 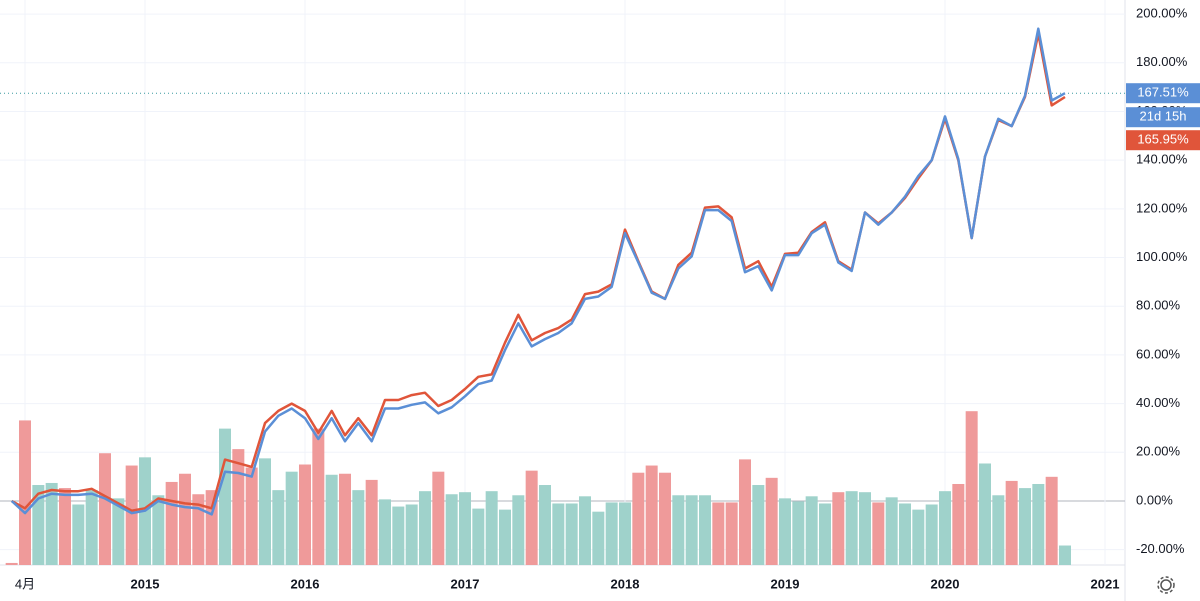 What do you see at coordinates (1162, 207) in the screenshot?
I see `y-tick-label: 120.00%` at bounding box center [1162, 207].